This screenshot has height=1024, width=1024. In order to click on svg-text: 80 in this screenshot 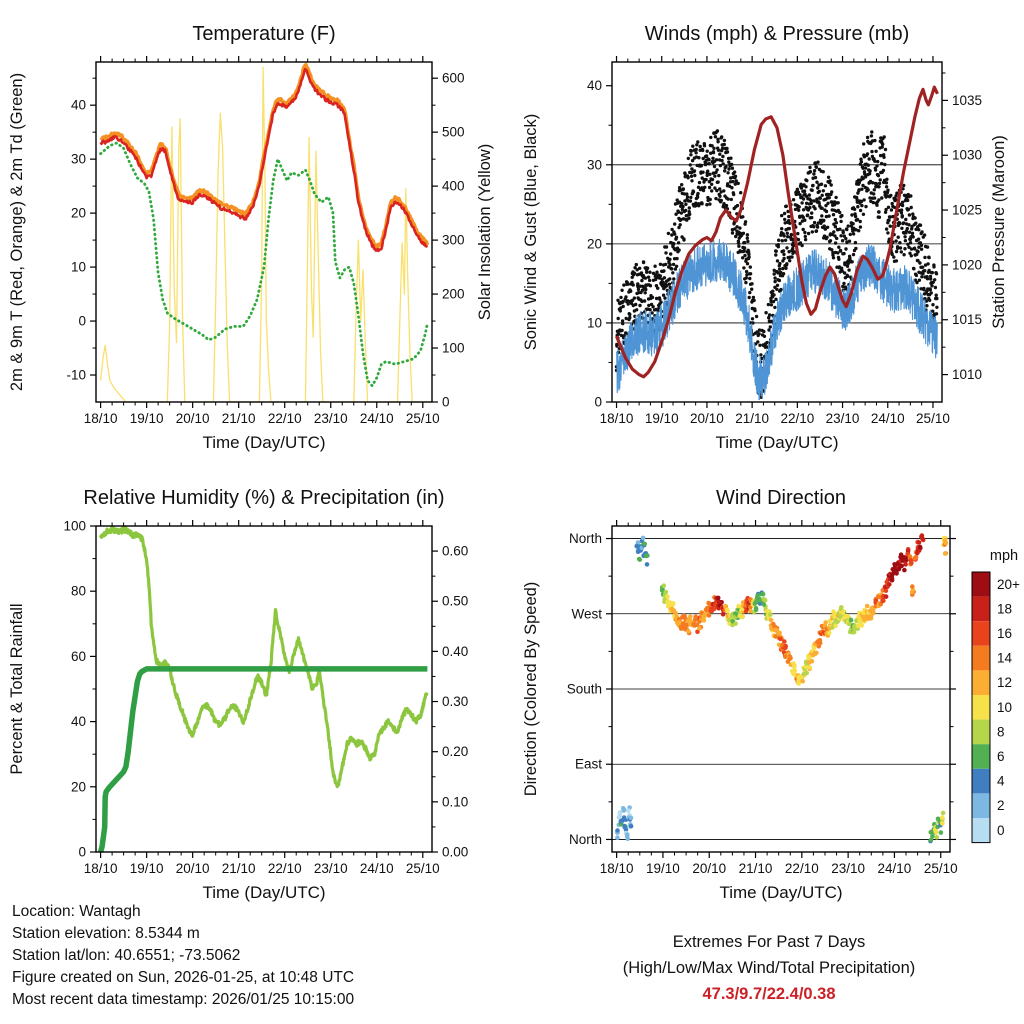, I will do `click(78, 591)`.